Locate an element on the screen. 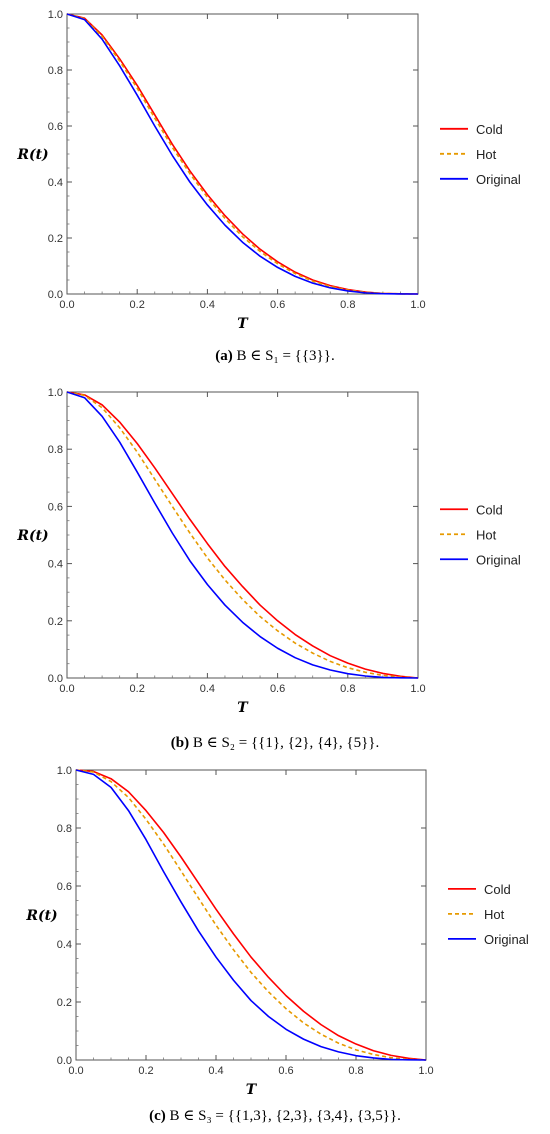 This screenshot has width=550, height=1134. caption-b: (b) B ∈ S₂ = {{1}, {2}, {4}, {5}}. is located at coordinates (275, 742).